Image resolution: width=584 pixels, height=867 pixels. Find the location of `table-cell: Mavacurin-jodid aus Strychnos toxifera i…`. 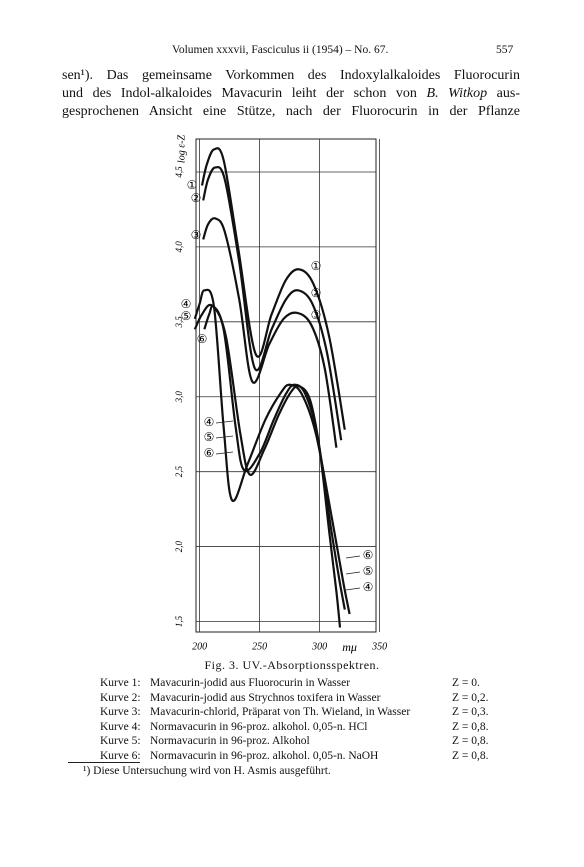

table-cell: Mavacurin-jodid aus Strychnos toxifera i… is located at coordinates (265, 697).